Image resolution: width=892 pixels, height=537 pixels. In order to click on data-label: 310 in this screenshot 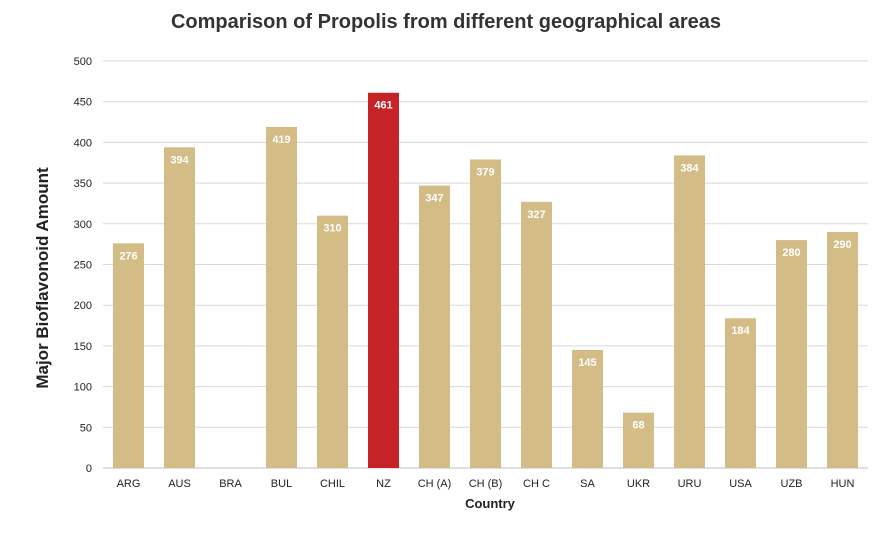, I will do `click(332, 229)`.